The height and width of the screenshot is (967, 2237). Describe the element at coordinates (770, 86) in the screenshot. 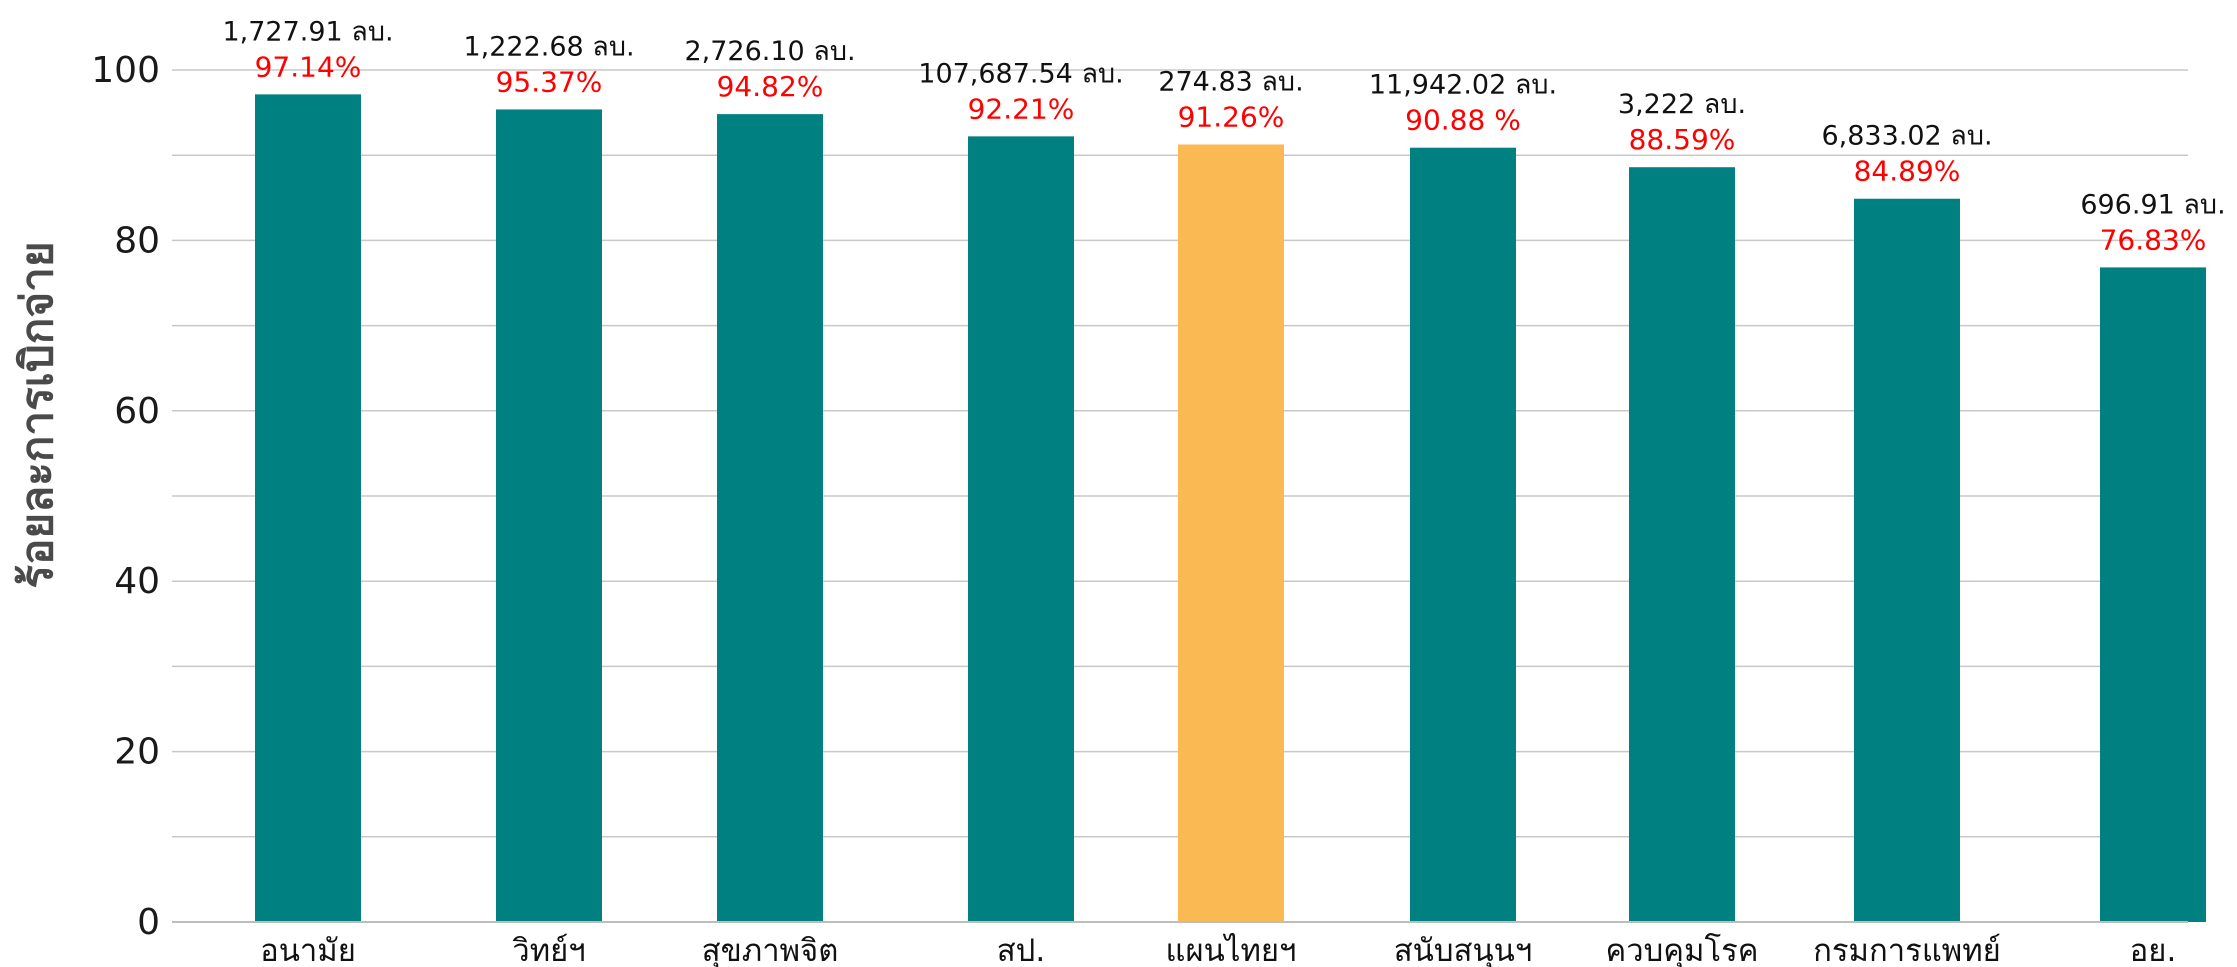

I see `percent-label: 94.82%` at that location.